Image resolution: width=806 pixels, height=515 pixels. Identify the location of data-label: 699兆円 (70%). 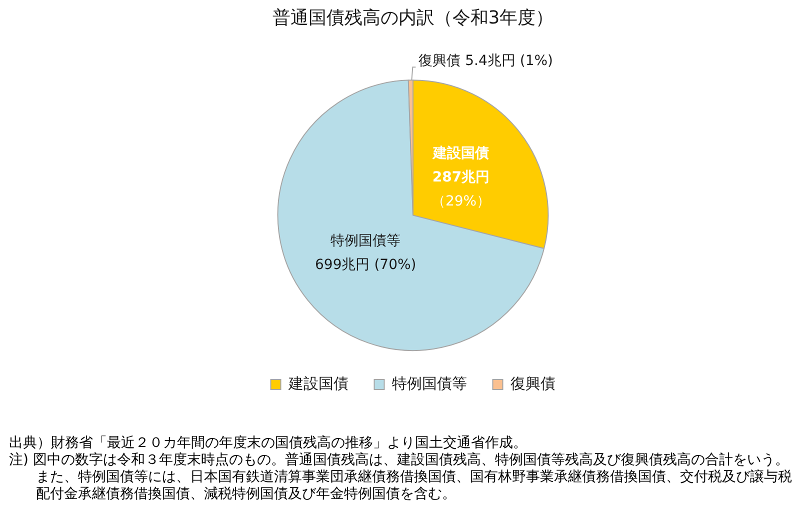
(365, 265).